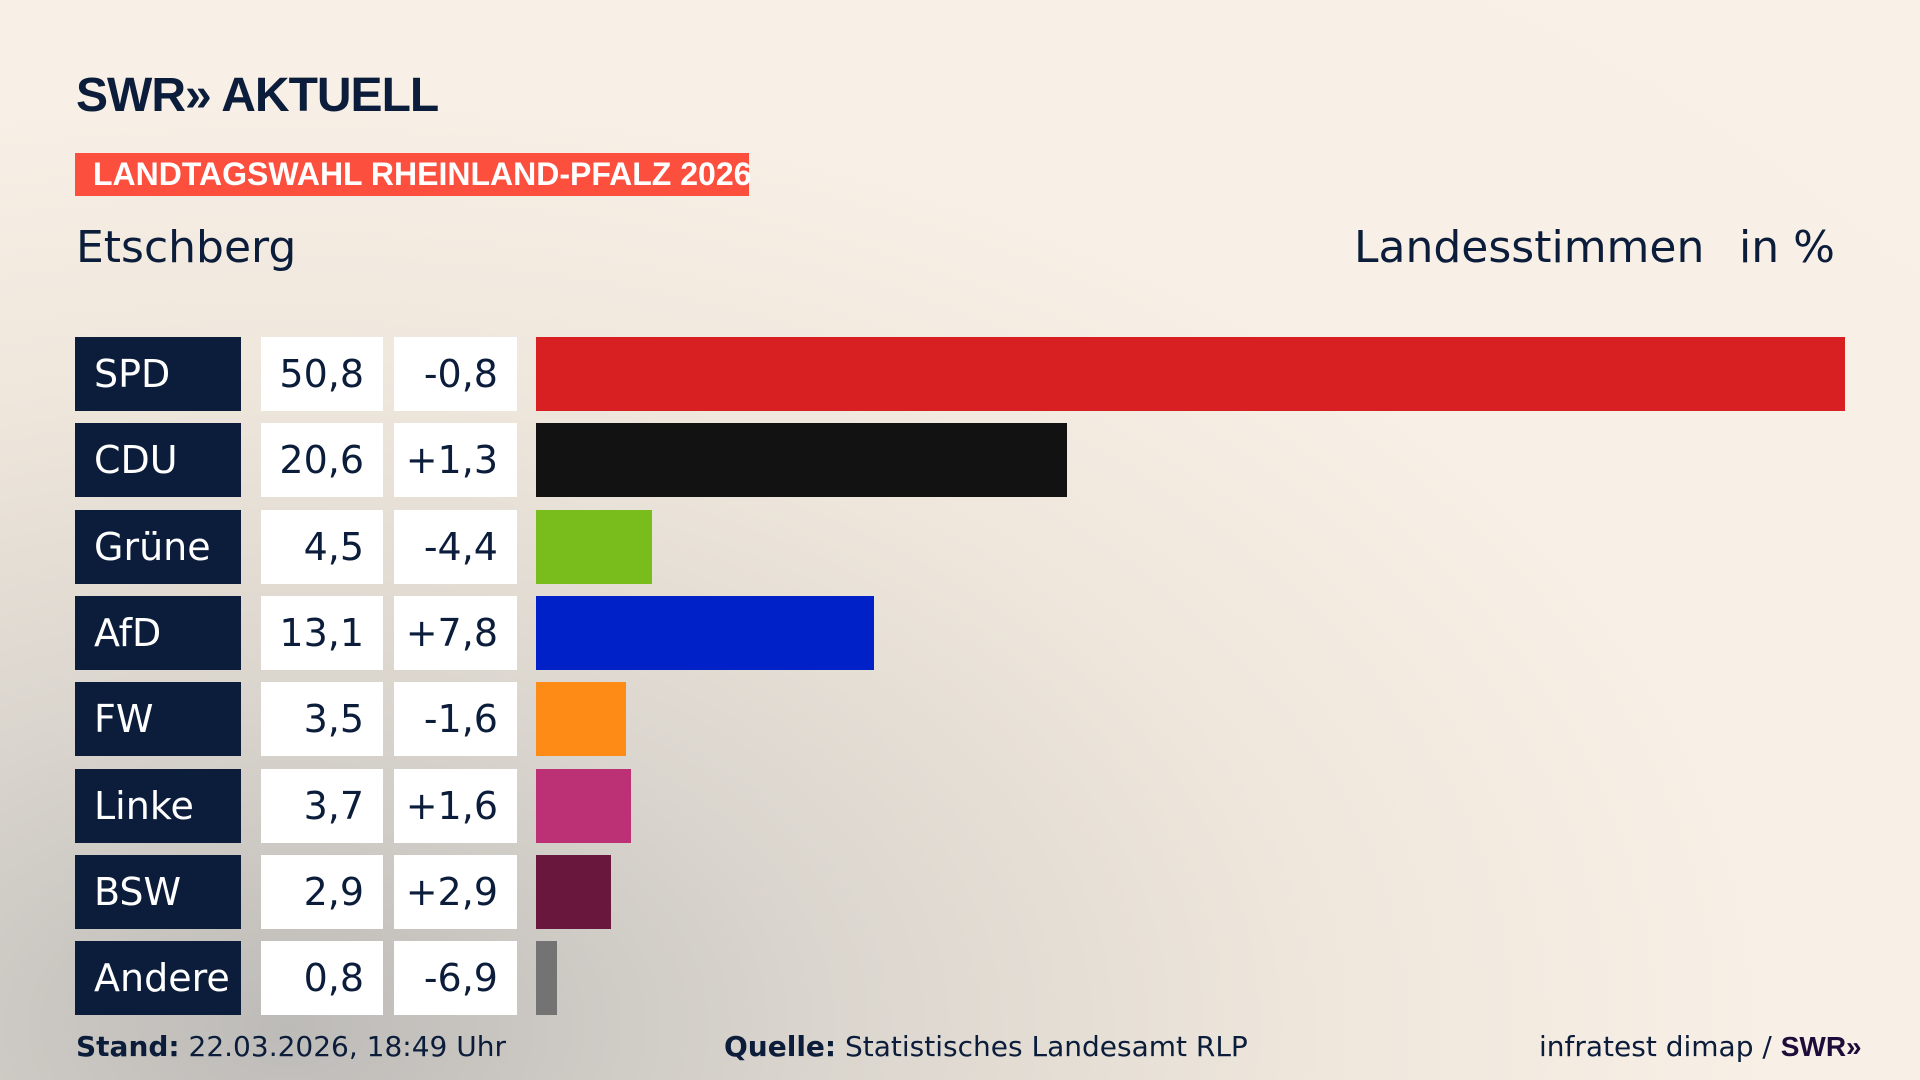  I want to click on party-label: CDU, so click(158, 460).